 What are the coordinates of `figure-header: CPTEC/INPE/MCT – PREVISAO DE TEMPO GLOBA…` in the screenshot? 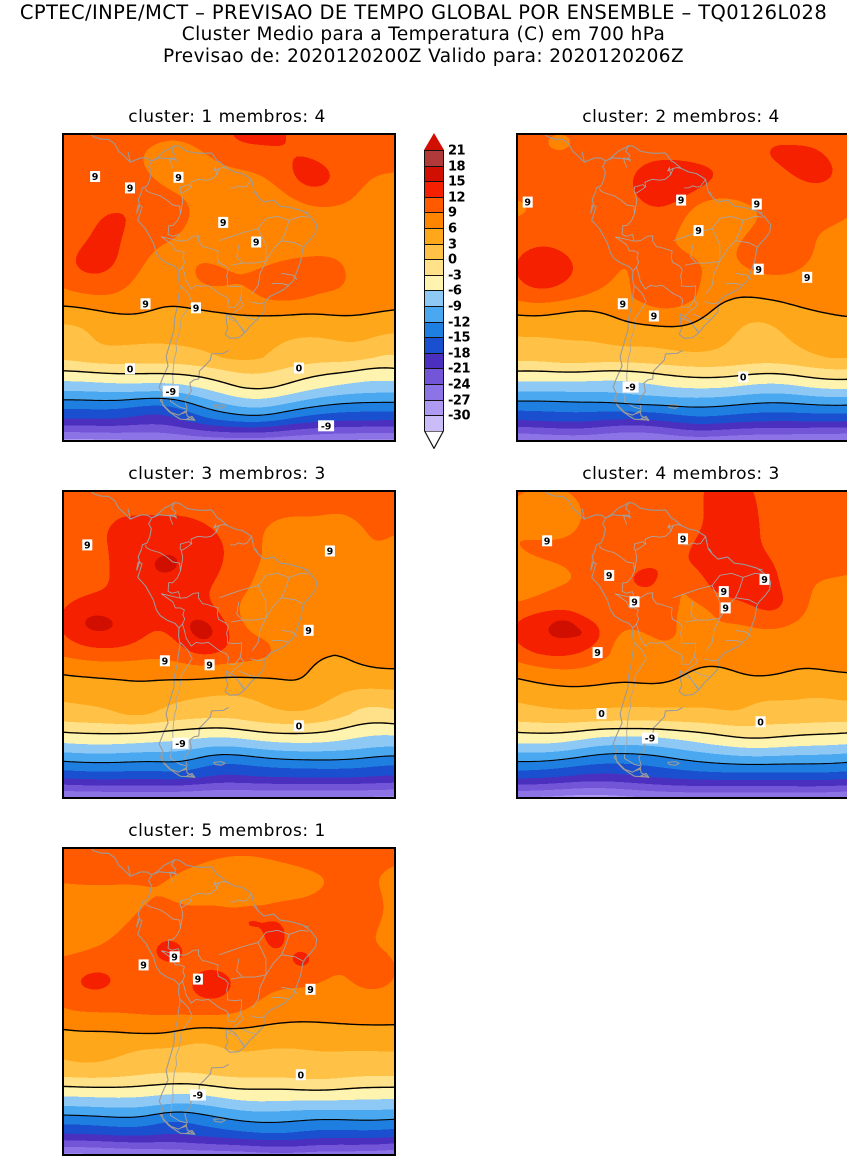 It's located at (423, 35).